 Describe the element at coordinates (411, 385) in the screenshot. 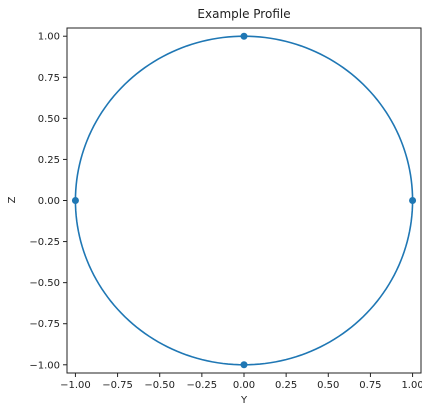

I see `x-tick-label: 1.00` at that location.